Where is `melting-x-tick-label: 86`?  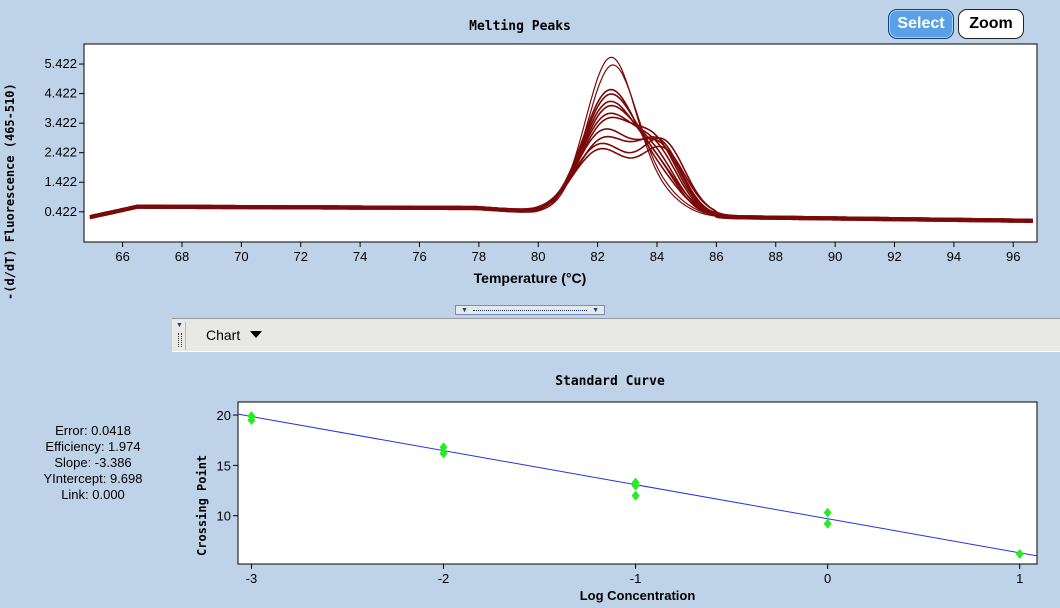 melting-x-tick-label: 86 is located at coordinates (716, 256).